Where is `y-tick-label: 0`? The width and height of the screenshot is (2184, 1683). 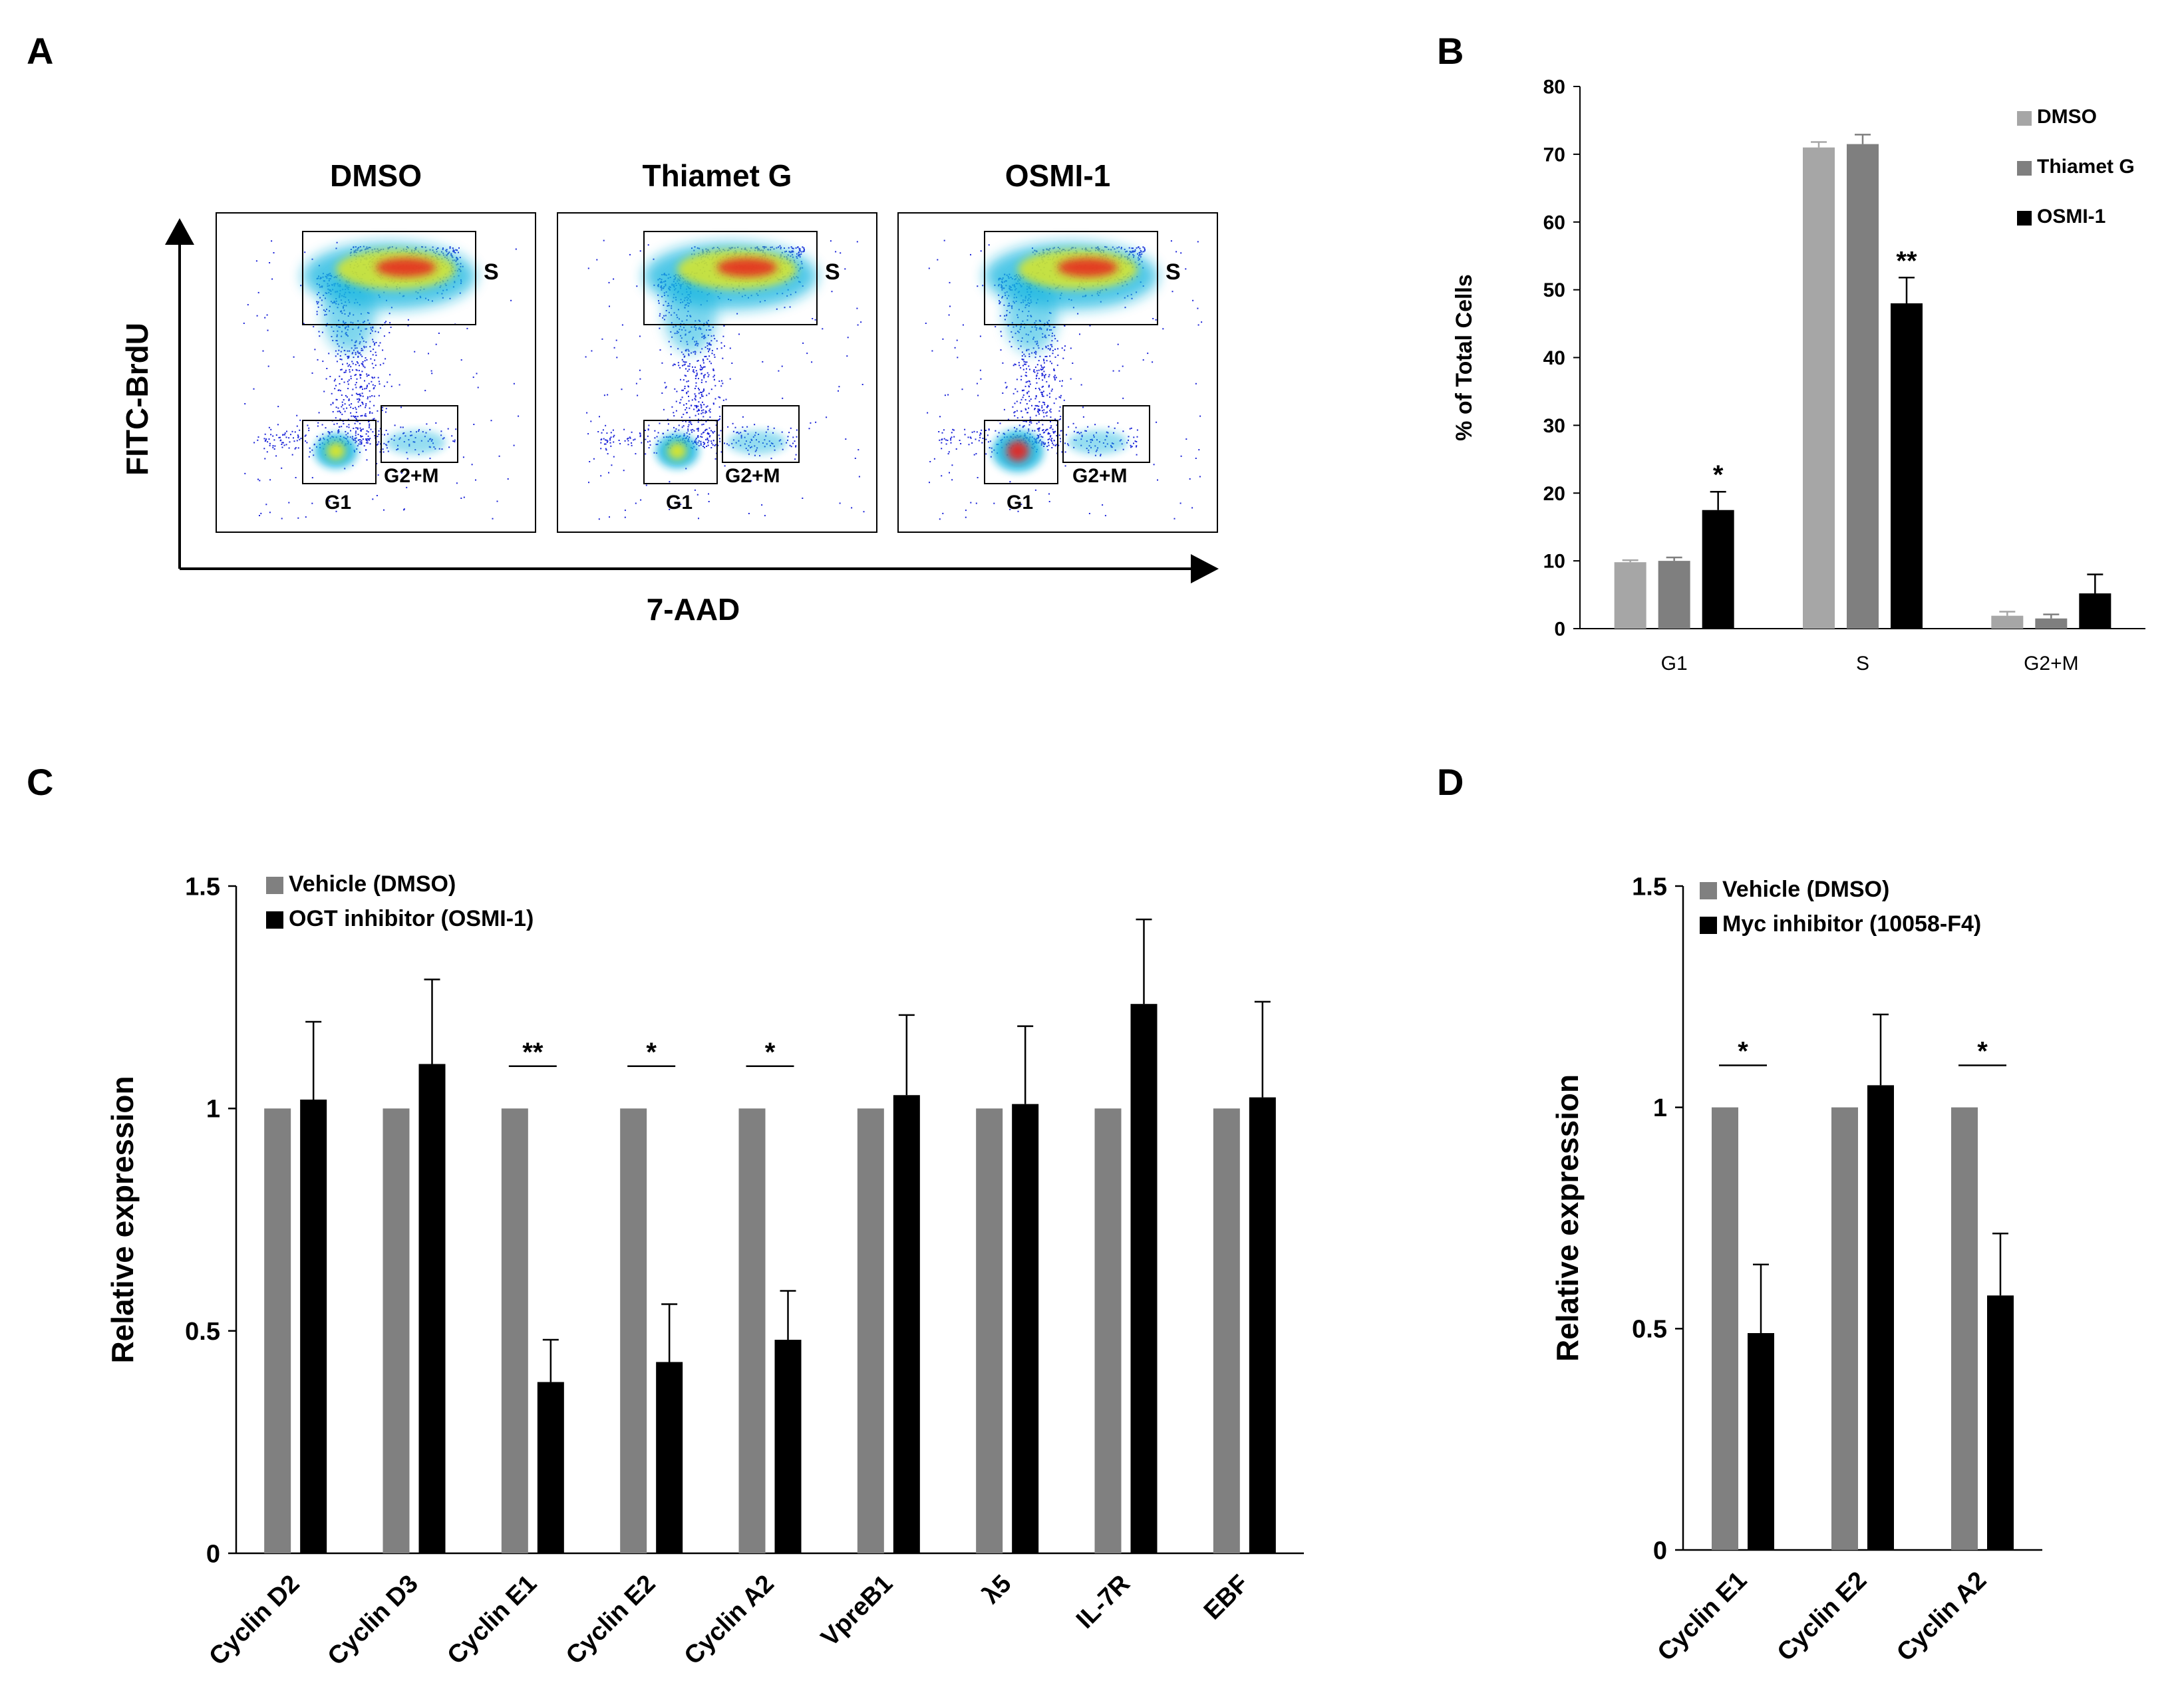
y-tick-label: 0 is located at coordinates (1559, 630).